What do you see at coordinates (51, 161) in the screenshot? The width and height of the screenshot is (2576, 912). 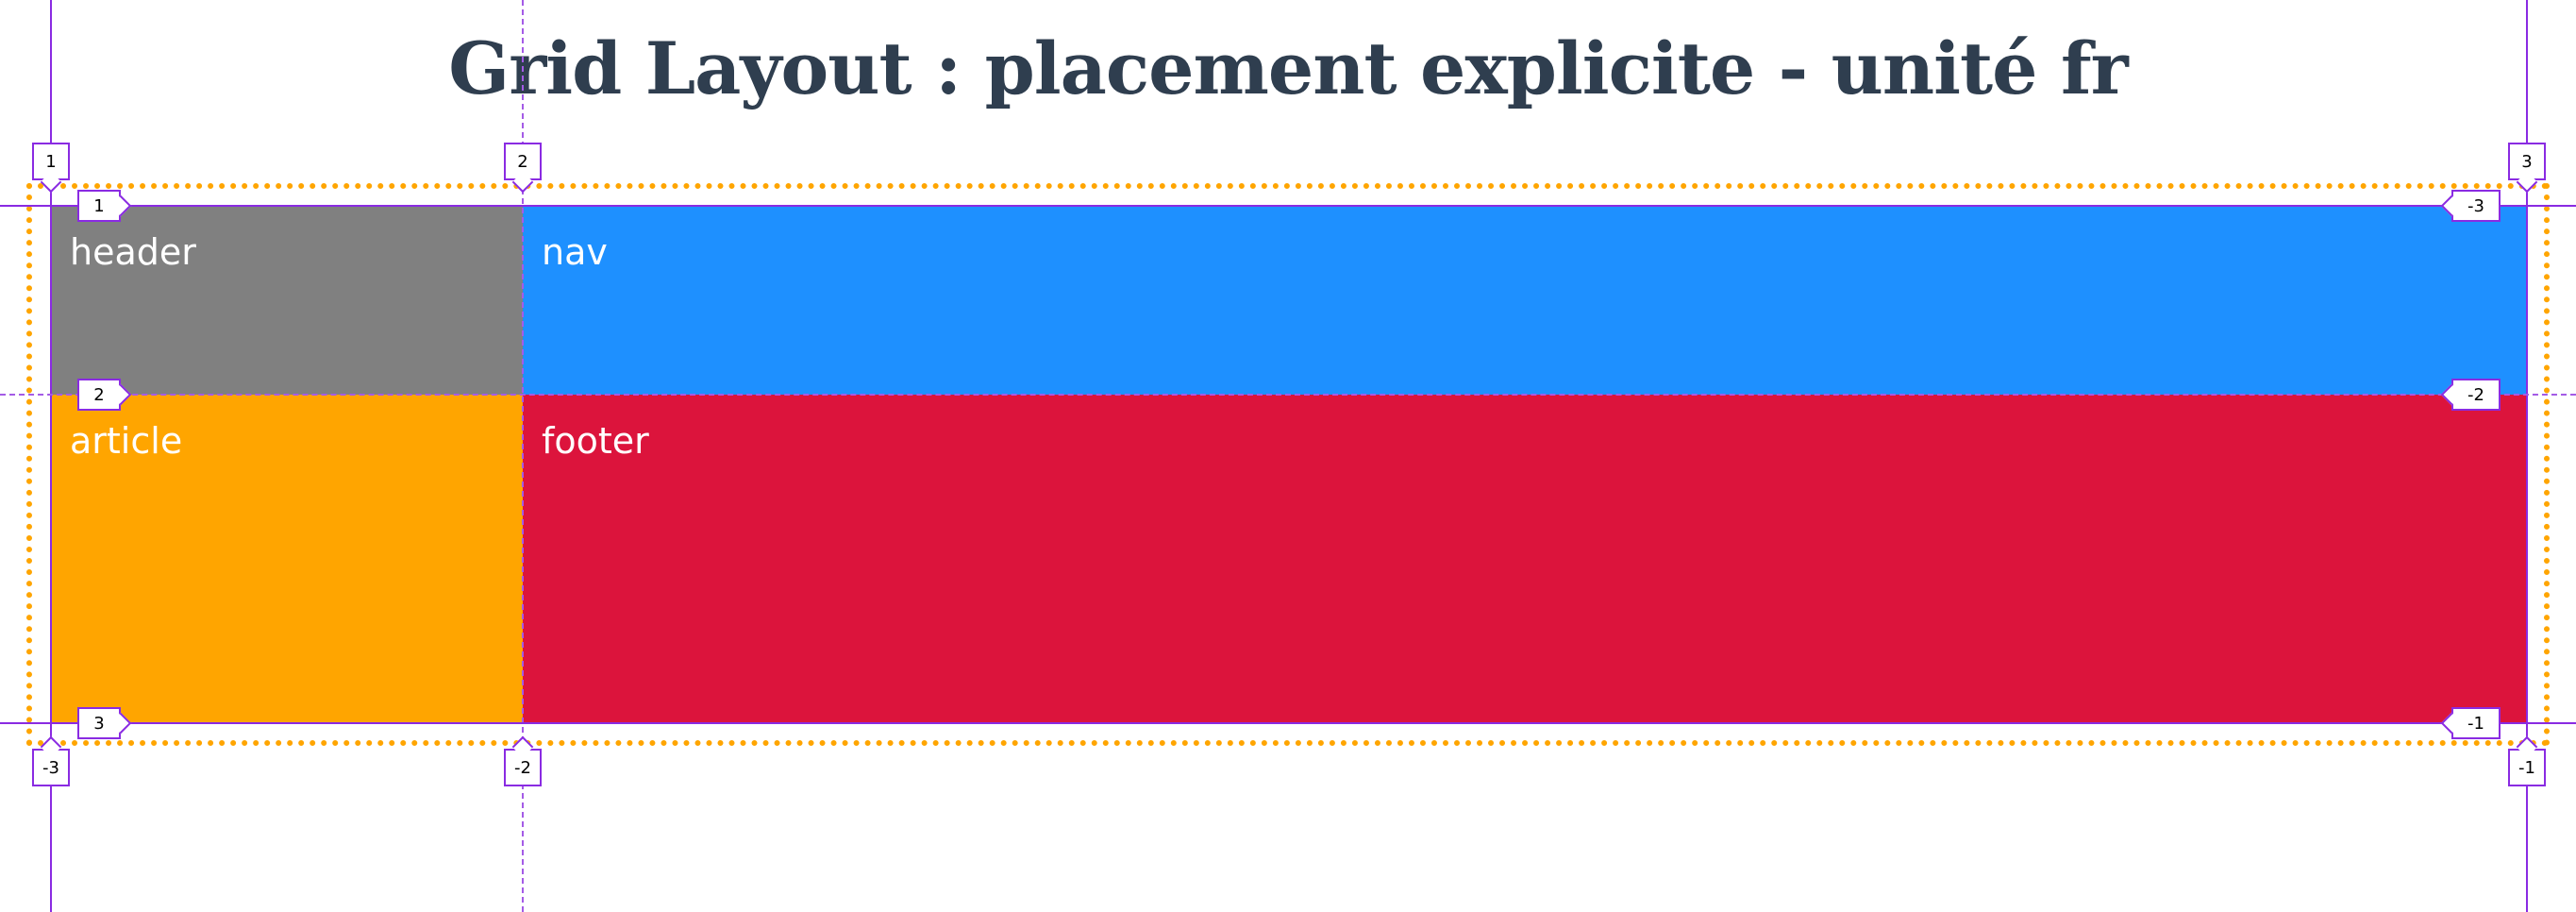 I see `column-line-number-badge: 1` at bounding box center [51, 161].